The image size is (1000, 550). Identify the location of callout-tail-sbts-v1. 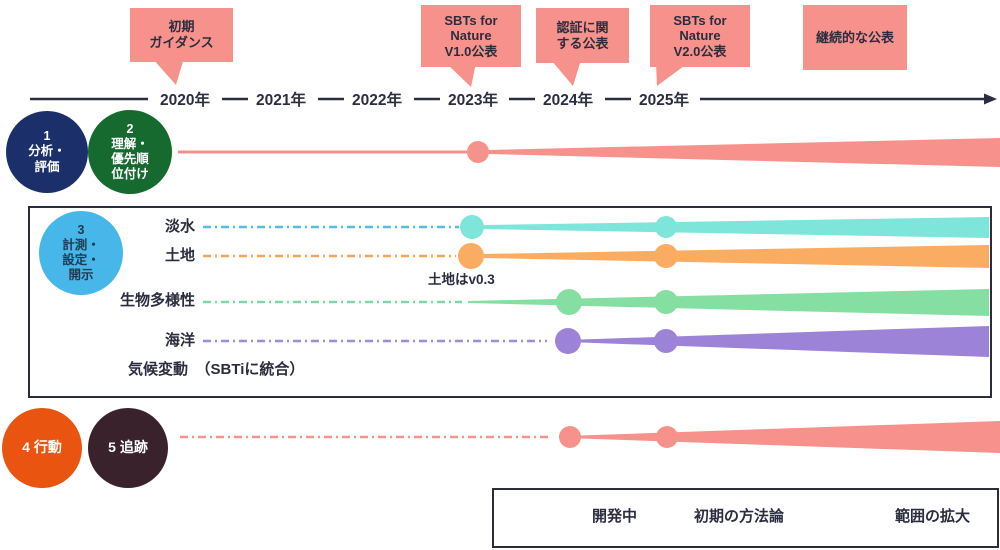
(461, 75).